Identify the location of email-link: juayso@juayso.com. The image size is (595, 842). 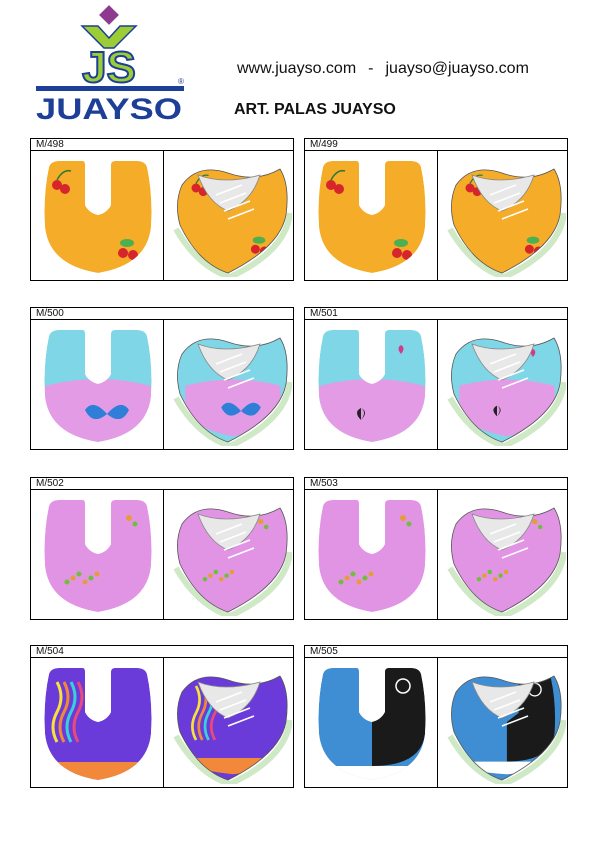
(457, 68).